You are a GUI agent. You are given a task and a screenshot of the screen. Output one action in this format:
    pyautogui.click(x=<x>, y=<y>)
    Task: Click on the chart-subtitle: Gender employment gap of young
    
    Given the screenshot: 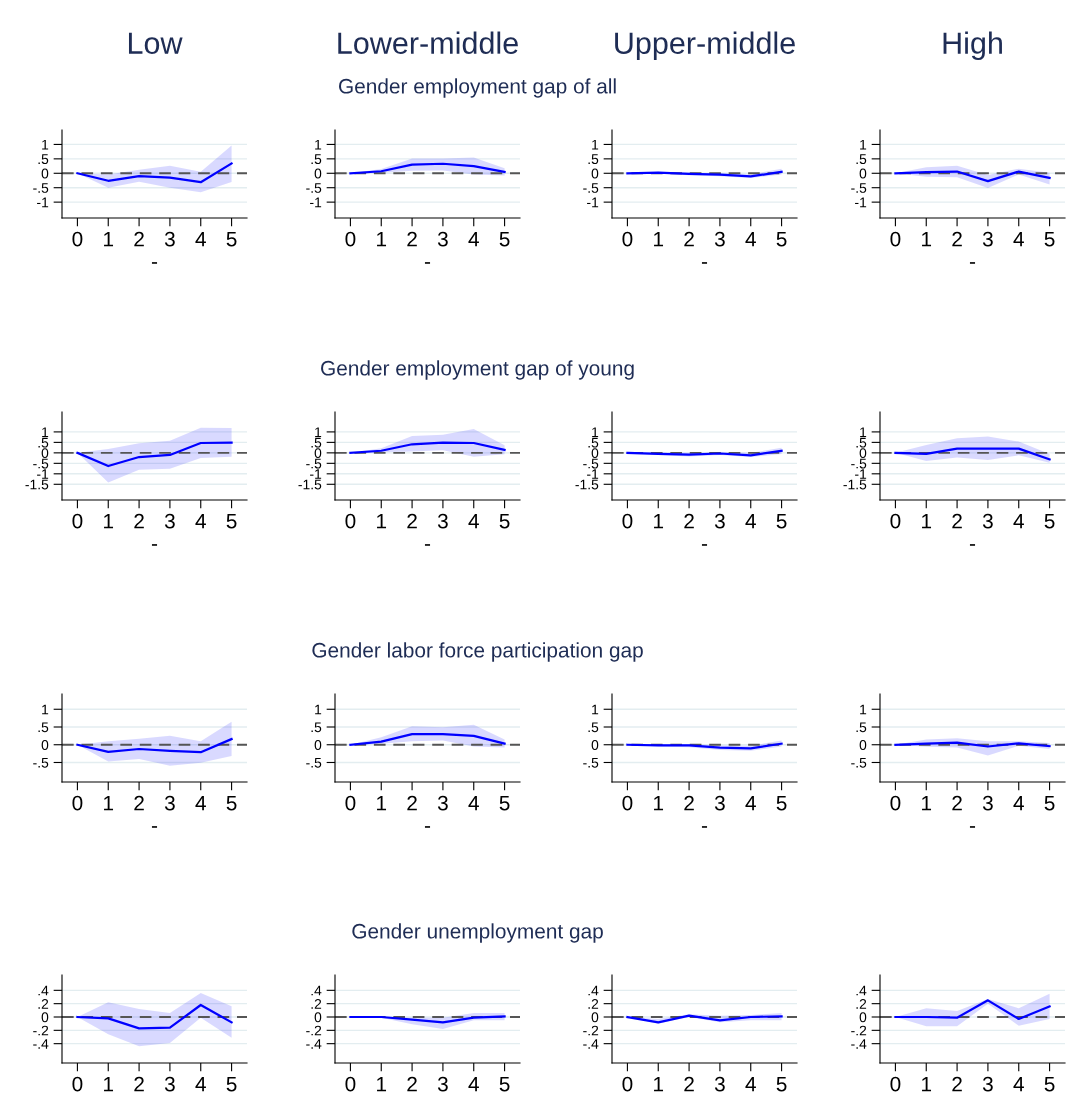 What is the action you would take?
    pyautogui.click(x=477, y=370)
    